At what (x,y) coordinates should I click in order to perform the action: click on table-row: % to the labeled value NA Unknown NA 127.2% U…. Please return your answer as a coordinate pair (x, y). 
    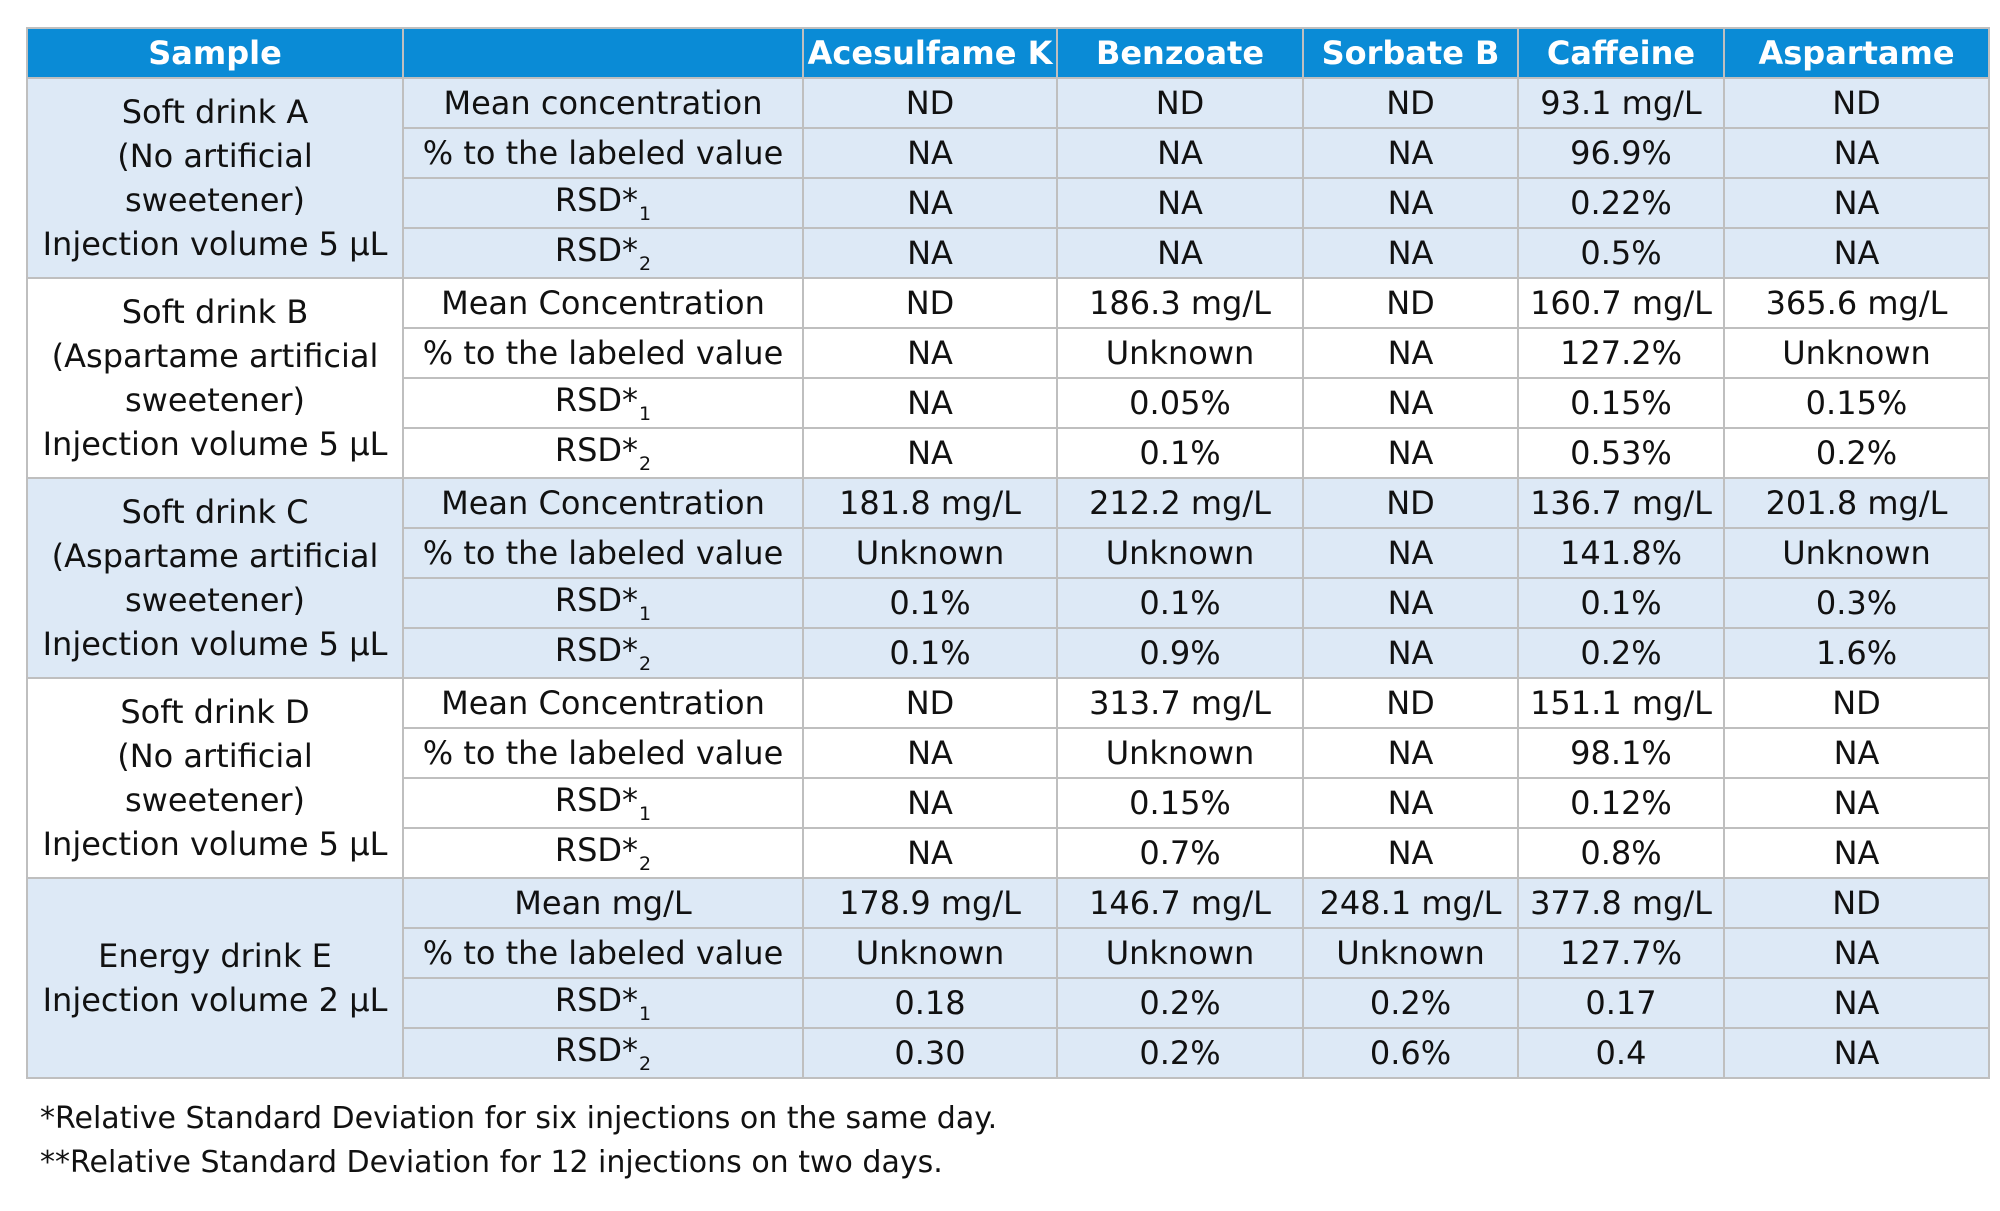
    Looking at the image, I should click on (1008, 353).